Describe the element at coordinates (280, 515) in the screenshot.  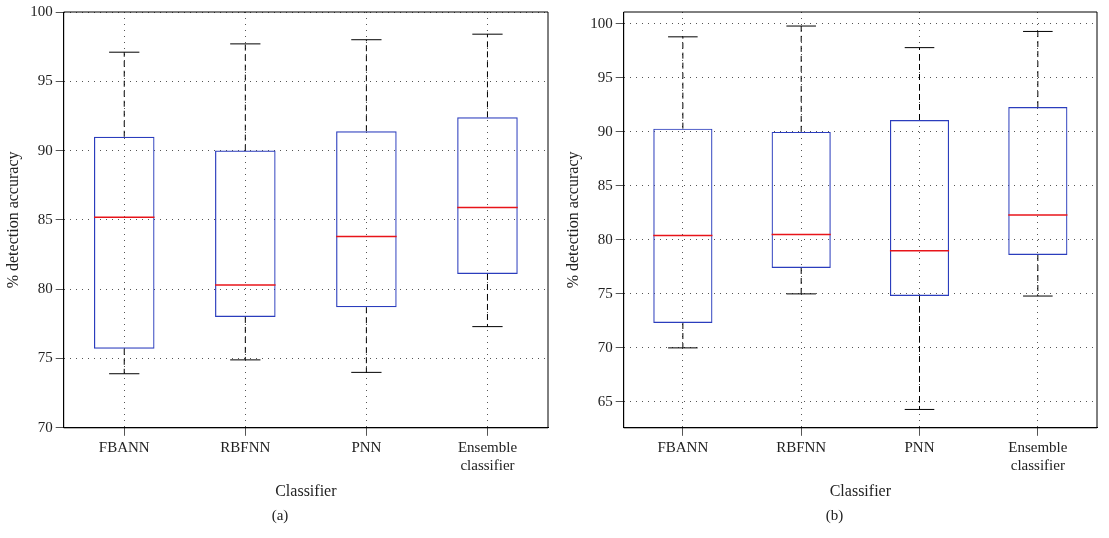
I see `text: (a)` at that location.